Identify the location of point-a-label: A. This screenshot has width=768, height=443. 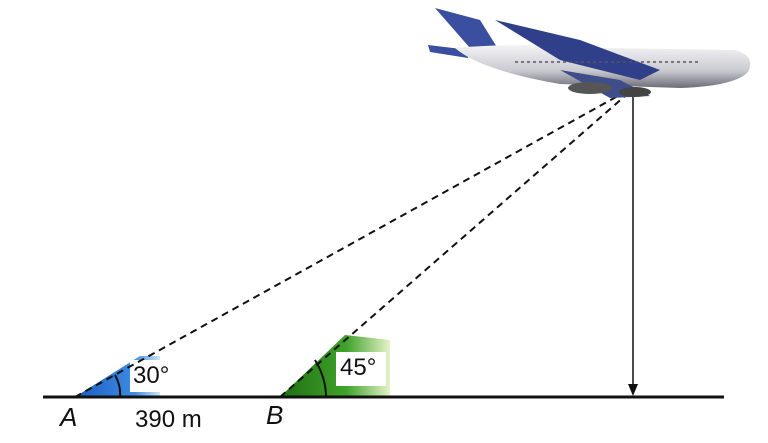
(69, 417).